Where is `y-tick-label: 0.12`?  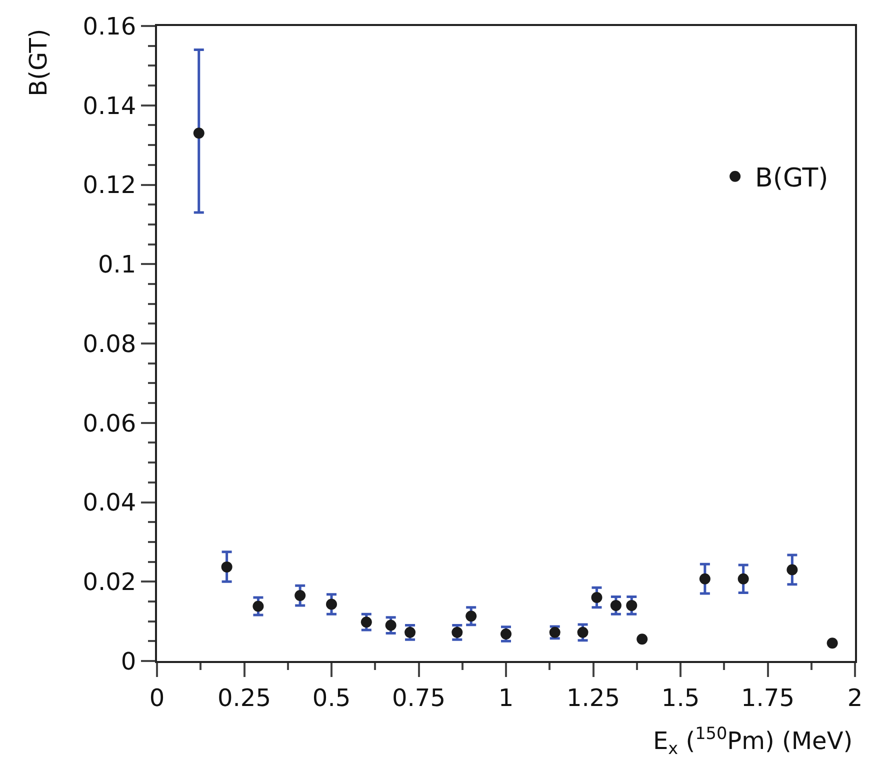
y-tick-label: 0.12 is located at coordinates (109, 185).